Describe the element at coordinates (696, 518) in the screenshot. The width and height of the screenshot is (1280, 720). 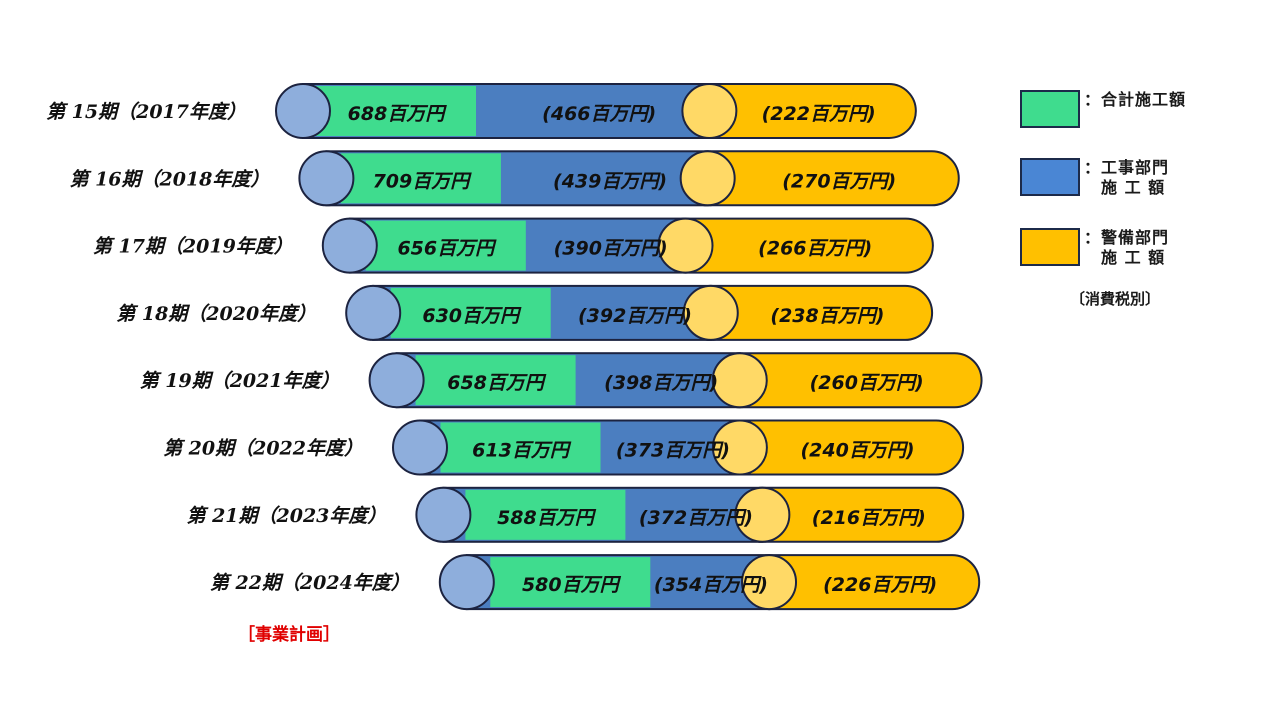
I see `label-construction-6: (372百万円)` at that location.